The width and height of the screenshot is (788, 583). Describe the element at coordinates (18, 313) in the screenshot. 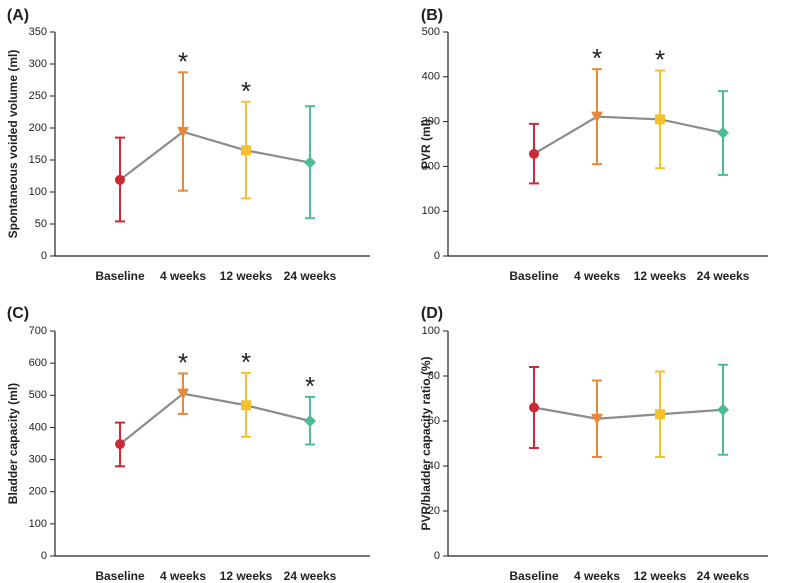

I see `panel-label: (C)` at that location.